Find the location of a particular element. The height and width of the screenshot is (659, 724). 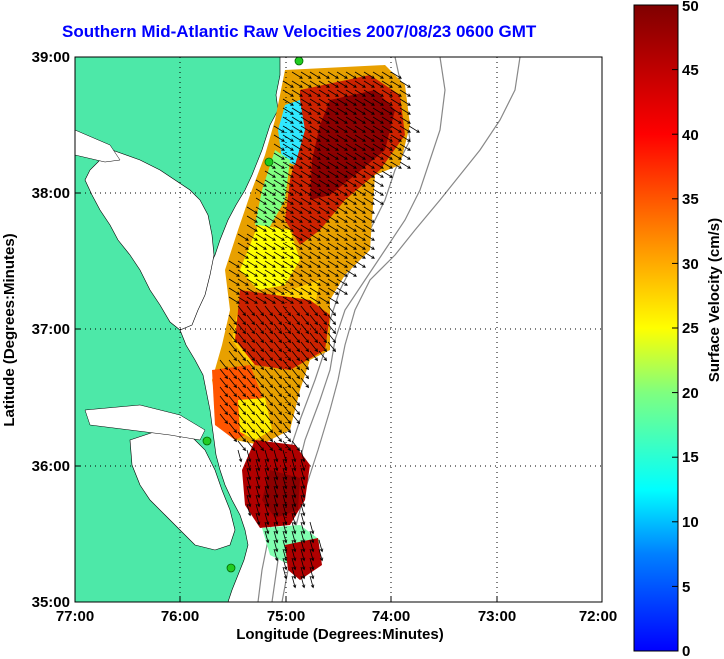

x-tick-label: 75:00 is located at coordinates (286, 616).